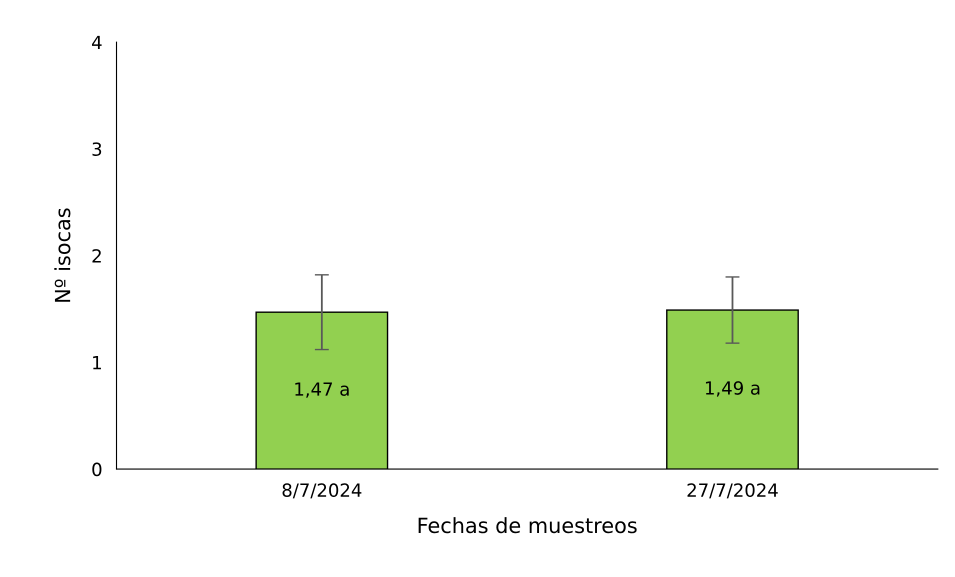 The image size is (955, 577). I want to click on y-axis-title: Nº isocas, so click(62, 255).